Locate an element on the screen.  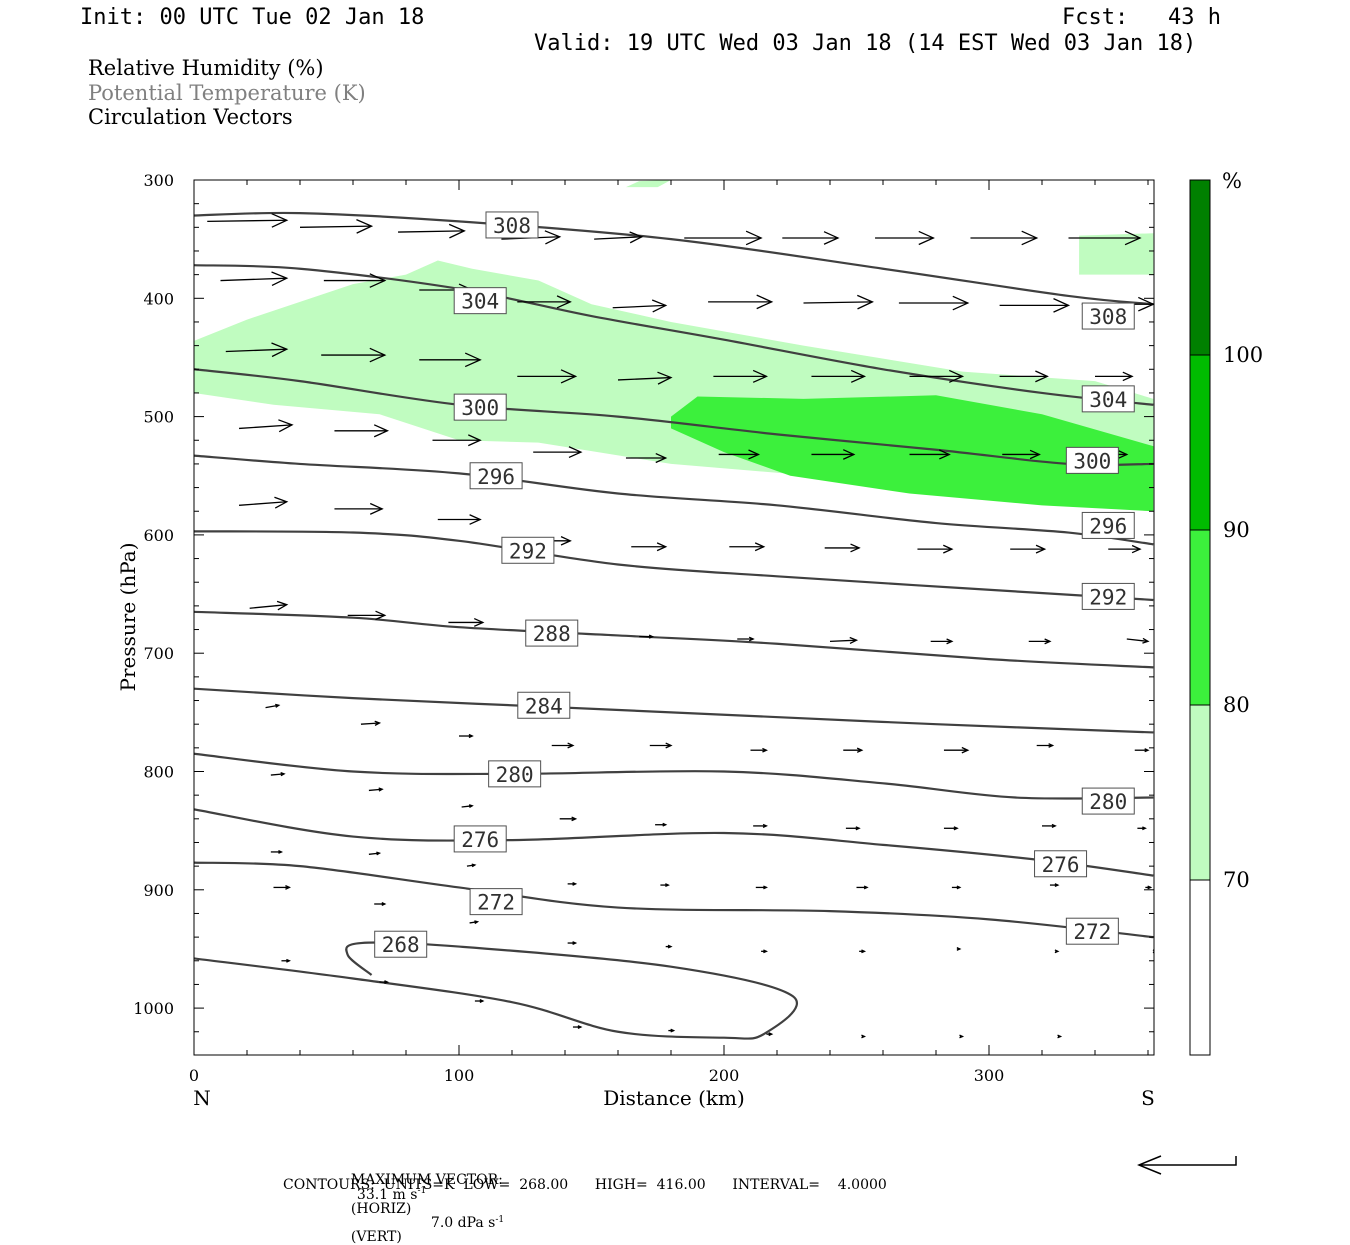
svg-text: 296 is located at coordinates (496, 477).